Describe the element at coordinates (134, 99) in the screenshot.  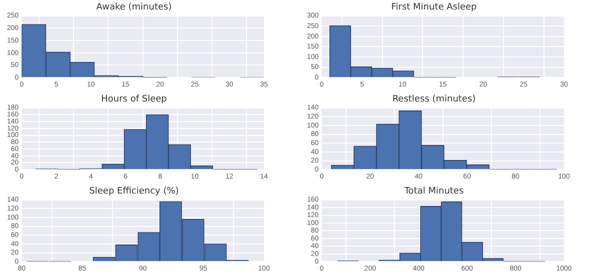
I see `chart-title: Hours of Sleep` at that location.